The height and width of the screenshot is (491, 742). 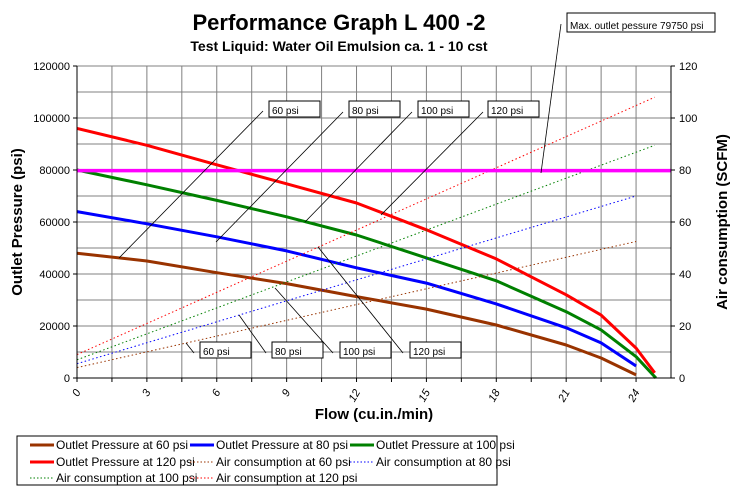 I want to click on y-tick-label: 0, so click(x=67, y=379).